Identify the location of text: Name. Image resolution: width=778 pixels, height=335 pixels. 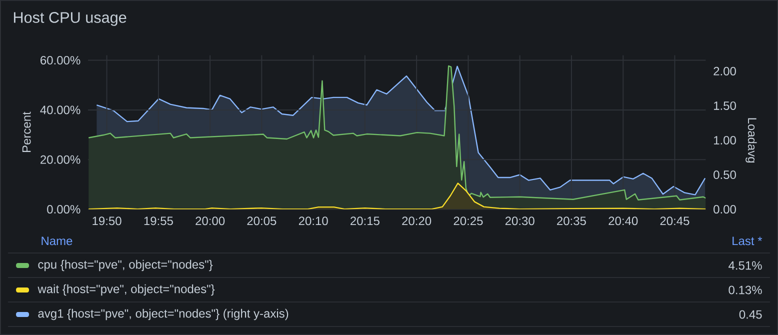
(57, 241).